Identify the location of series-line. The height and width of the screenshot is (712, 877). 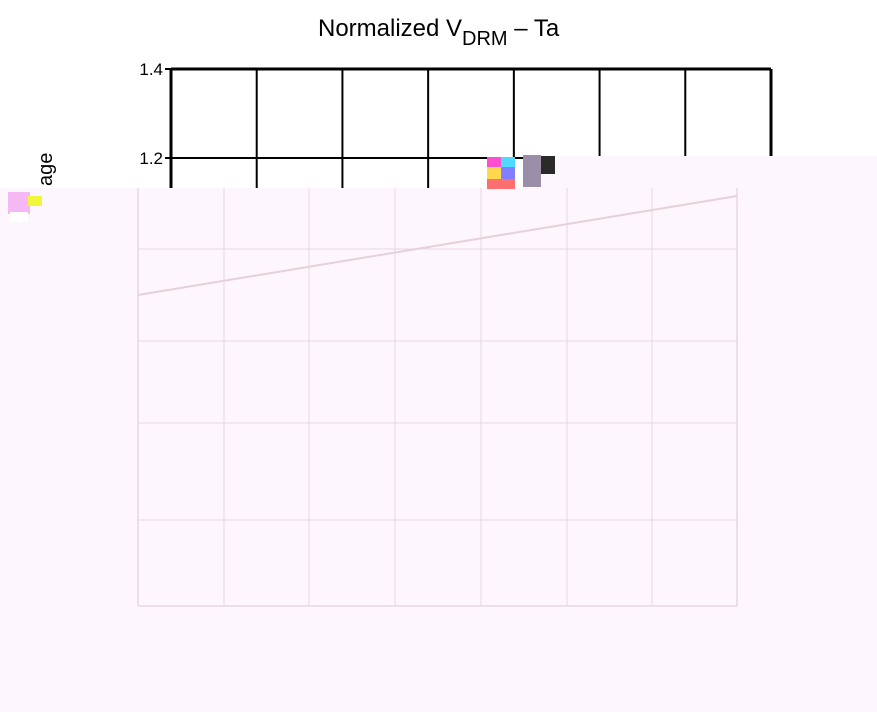
(437, 245).